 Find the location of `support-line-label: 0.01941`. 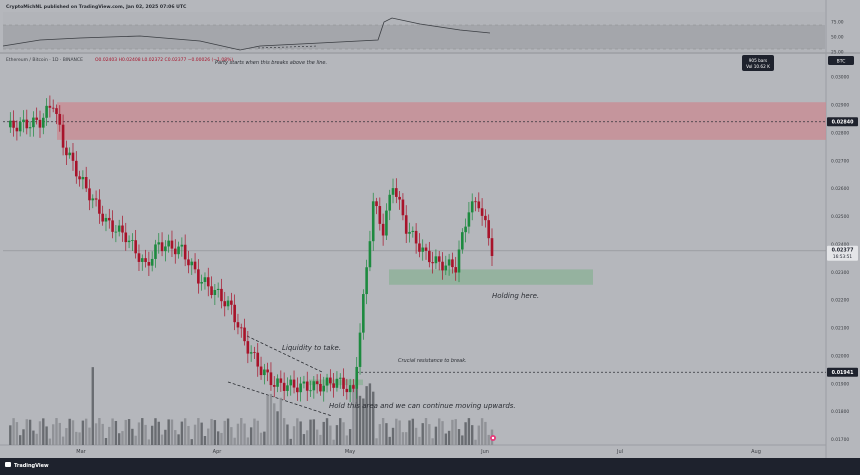

support-line-label: 0.01941 is located at coordinates (843, 373).